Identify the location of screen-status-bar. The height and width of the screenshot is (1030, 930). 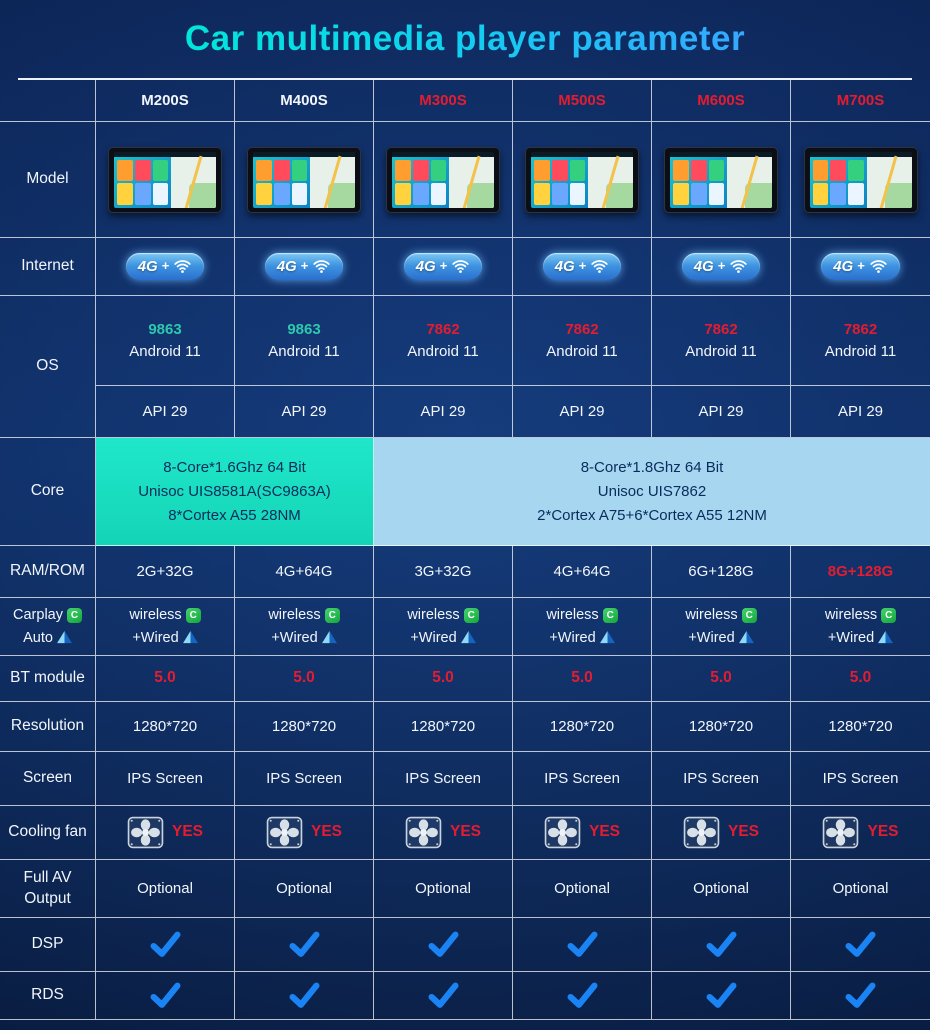
(443, 154).